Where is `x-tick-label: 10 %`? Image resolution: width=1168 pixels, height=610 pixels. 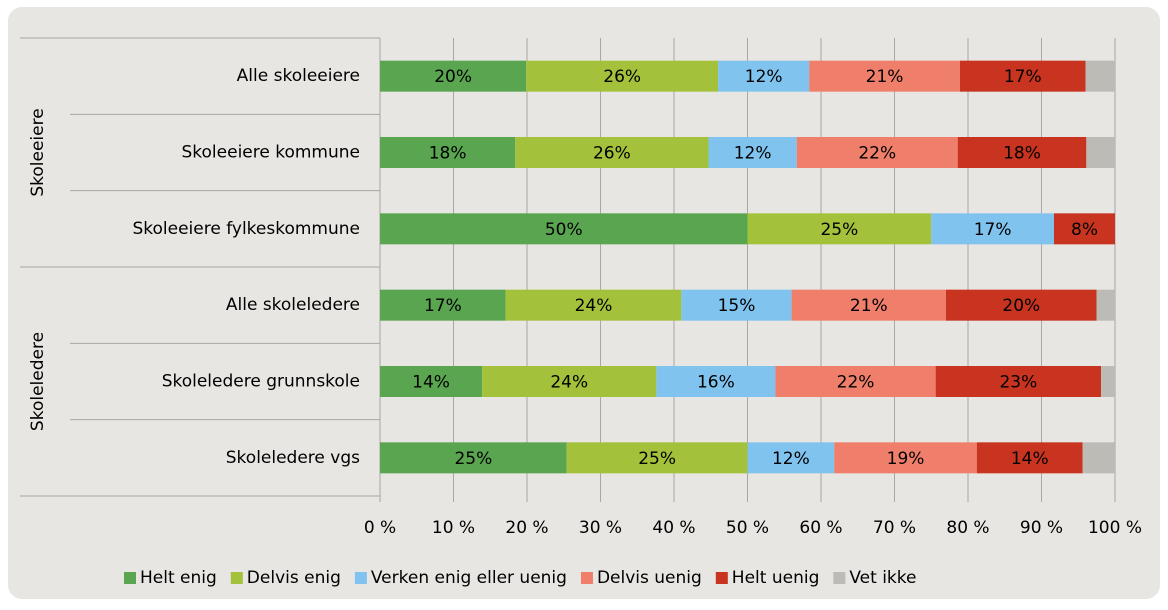 x-tick-label: 10 % is located at coordinates (453, 528).